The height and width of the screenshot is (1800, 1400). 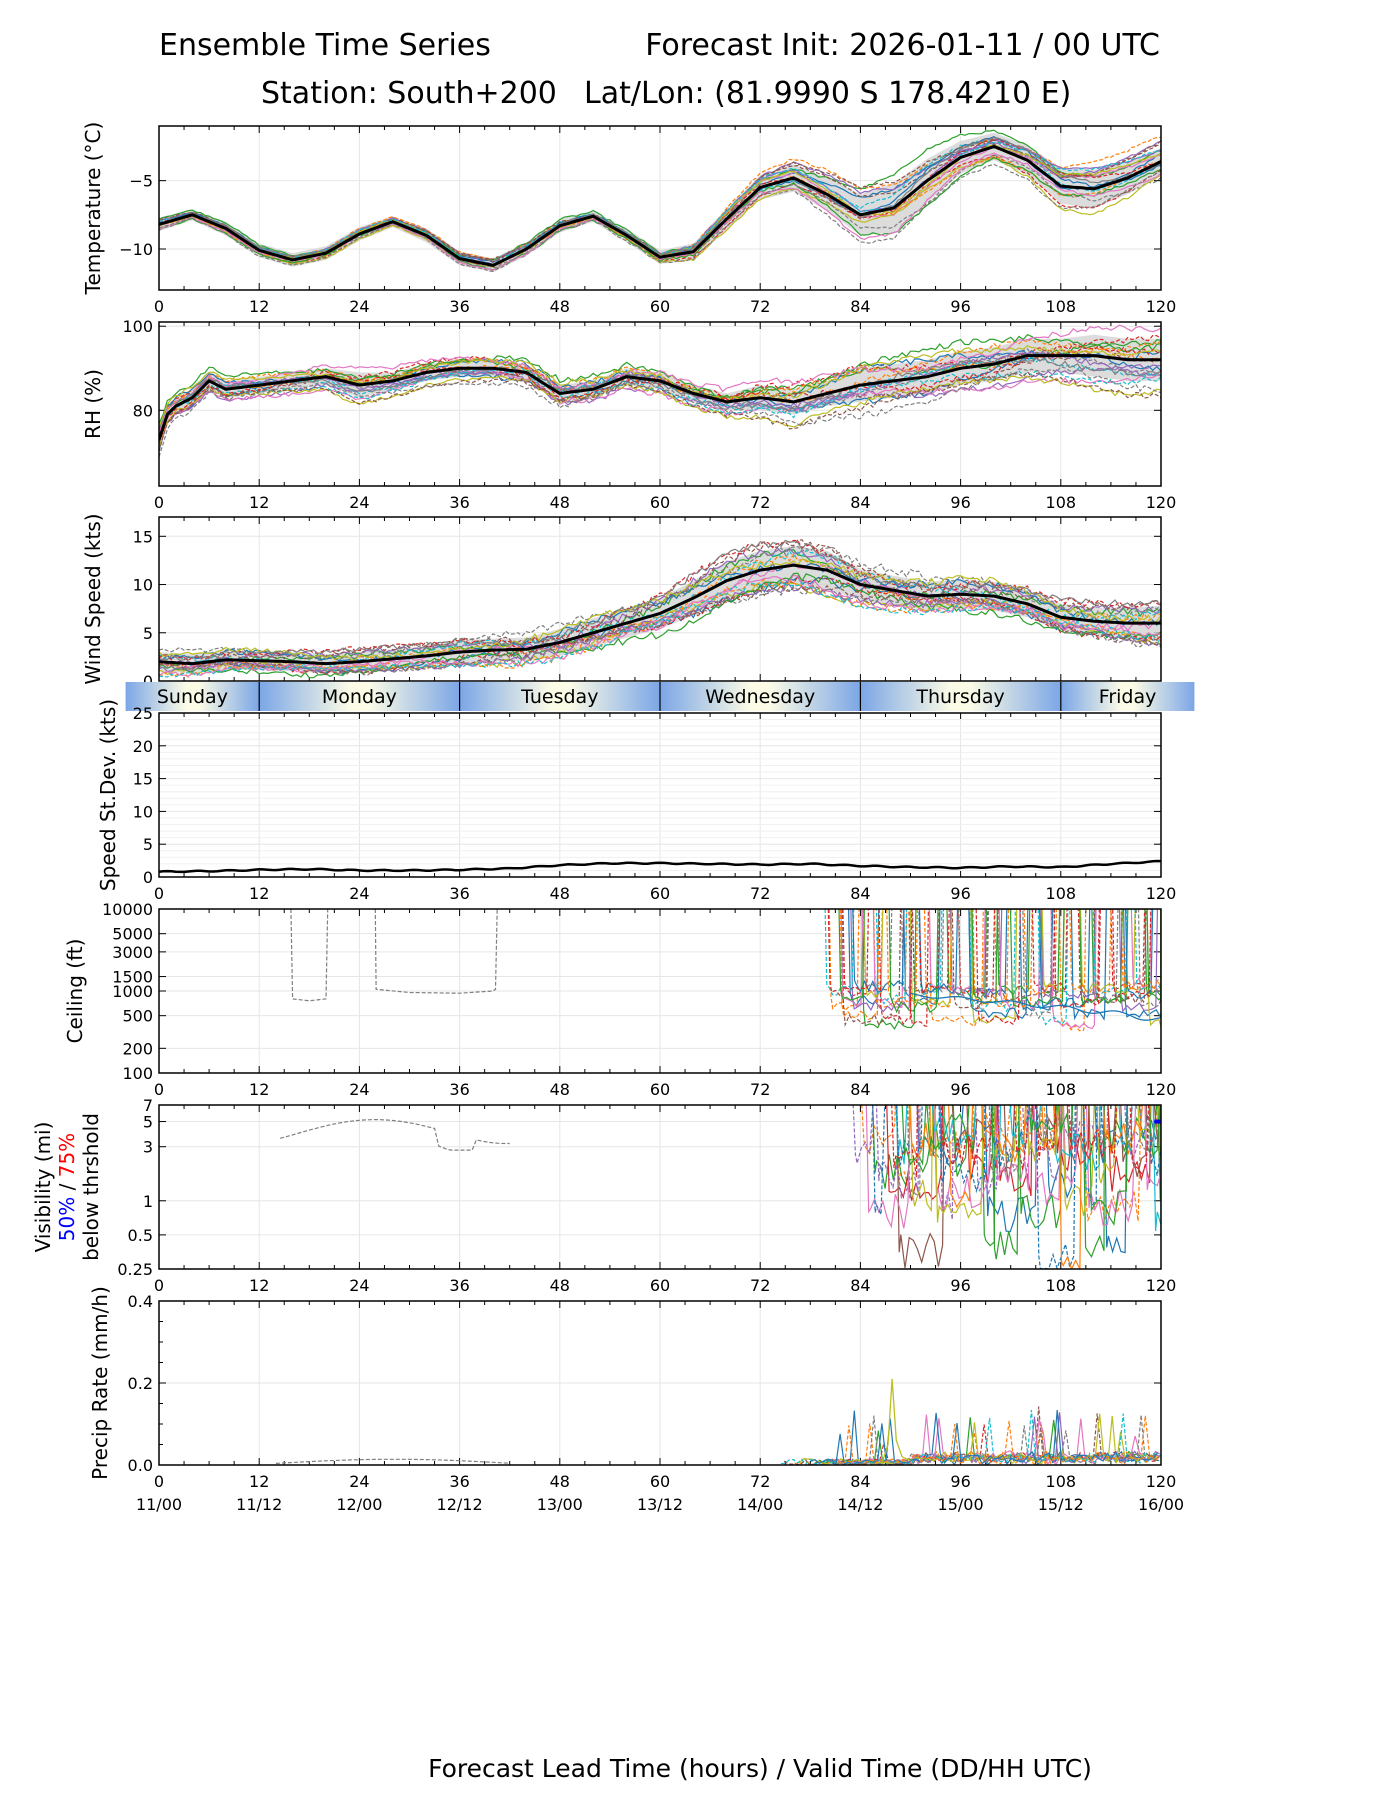 I want to click on rh-panel: 80 100 0 12 24 36 48 60 72 84 96 108 120, so click(x=649, y=414).